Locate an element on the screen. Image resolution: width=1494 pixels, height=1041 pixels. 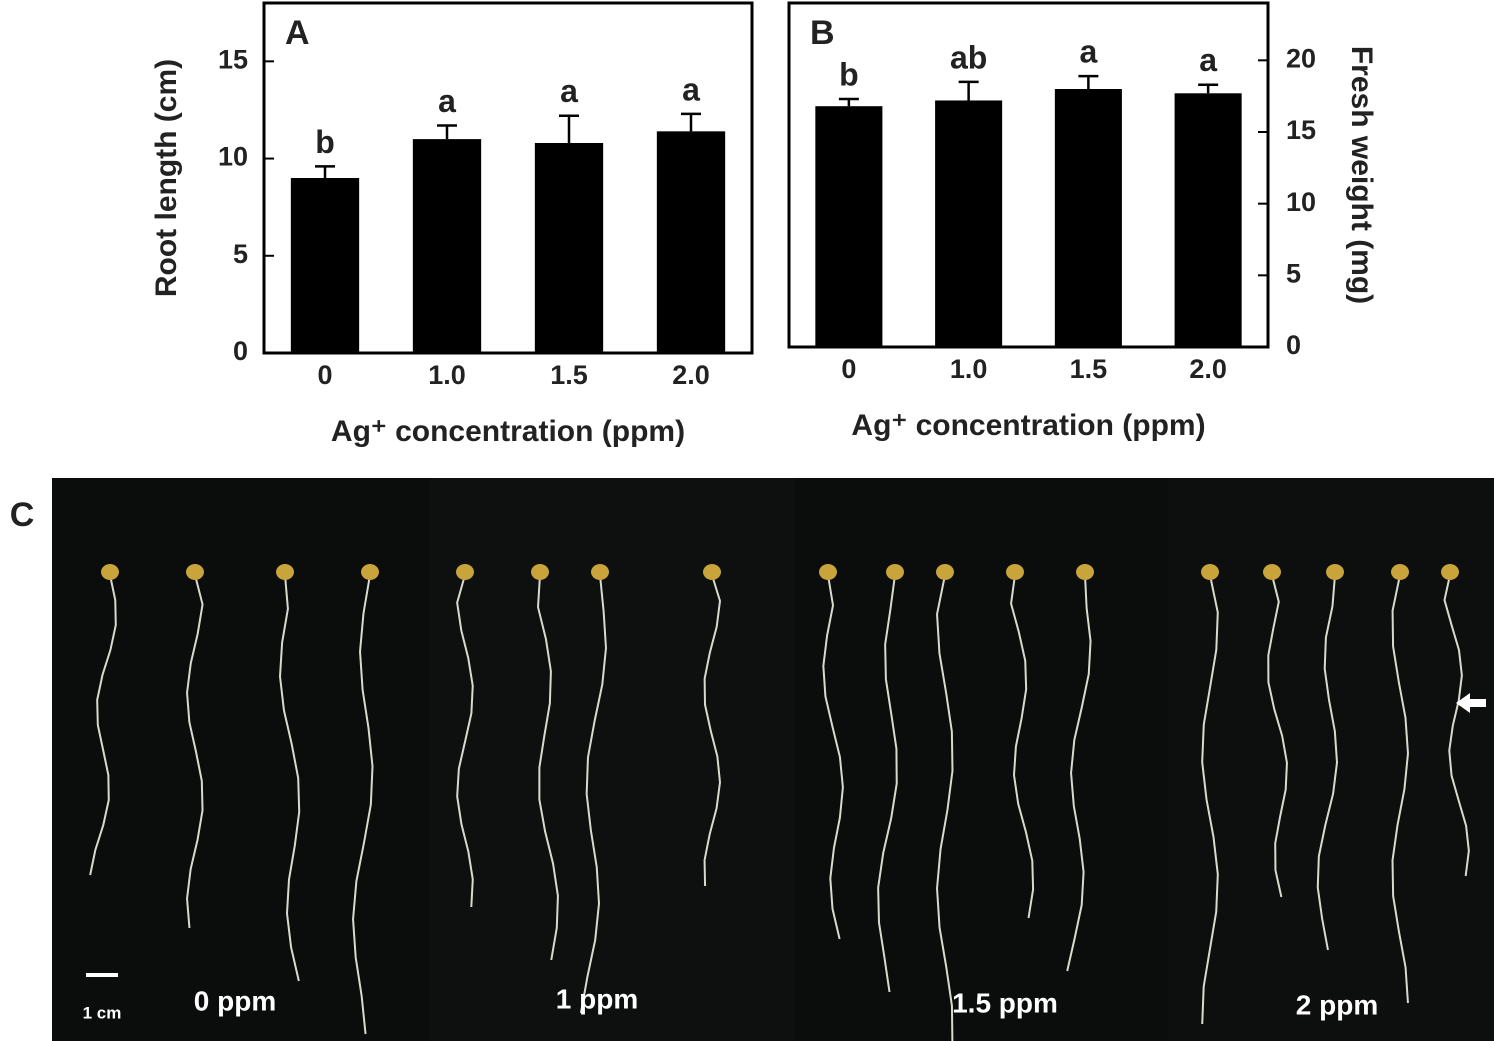
panel-label: B is located at coordinates (822, 33).